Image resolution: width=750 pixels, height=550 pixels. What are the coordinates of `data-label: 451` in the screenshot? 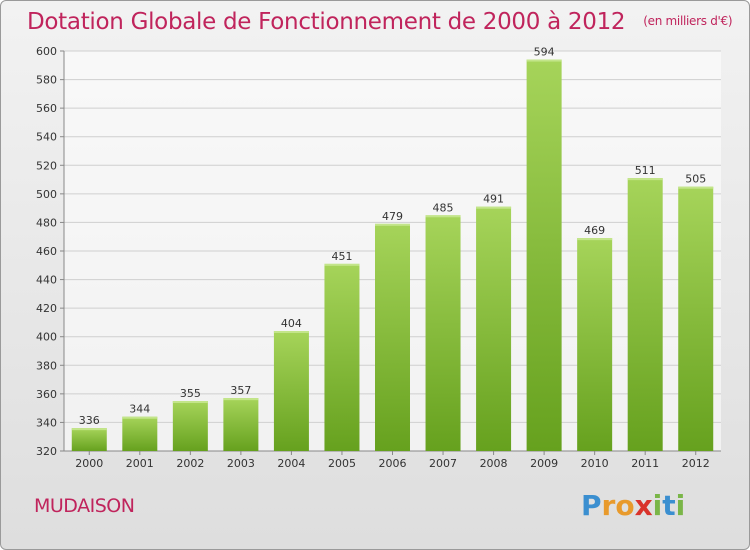 It's located at (341, 256).